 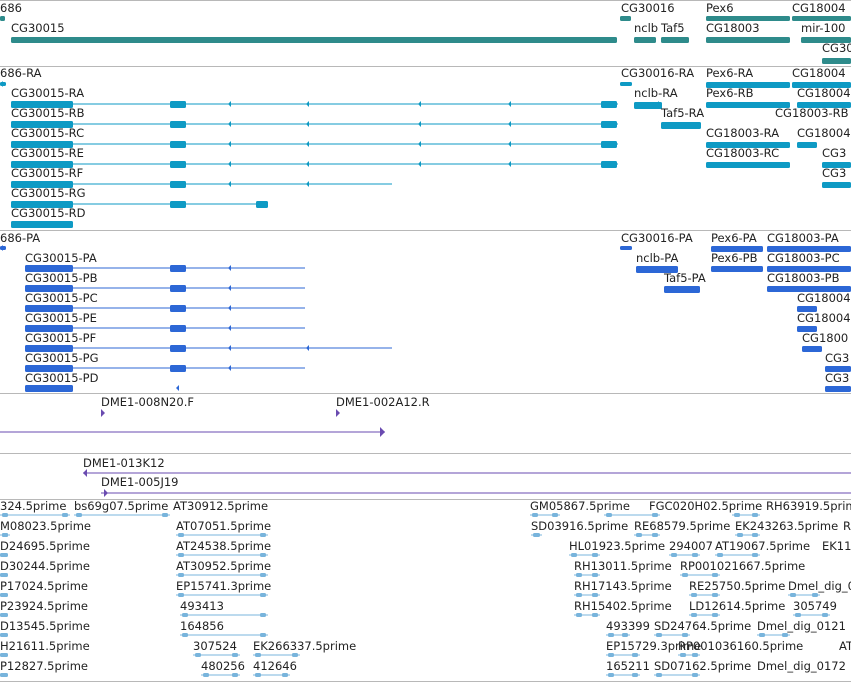 I want to click on est-label: 307524, so click(x=215, y=646).